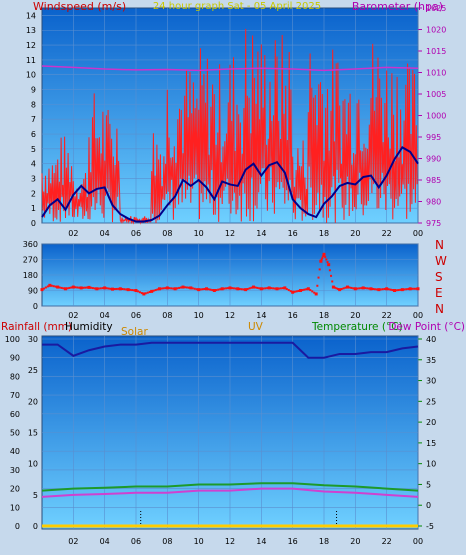 This screenshot has width=466, height=559. I want to click on x-tick-label: 00, so click(418, 315).